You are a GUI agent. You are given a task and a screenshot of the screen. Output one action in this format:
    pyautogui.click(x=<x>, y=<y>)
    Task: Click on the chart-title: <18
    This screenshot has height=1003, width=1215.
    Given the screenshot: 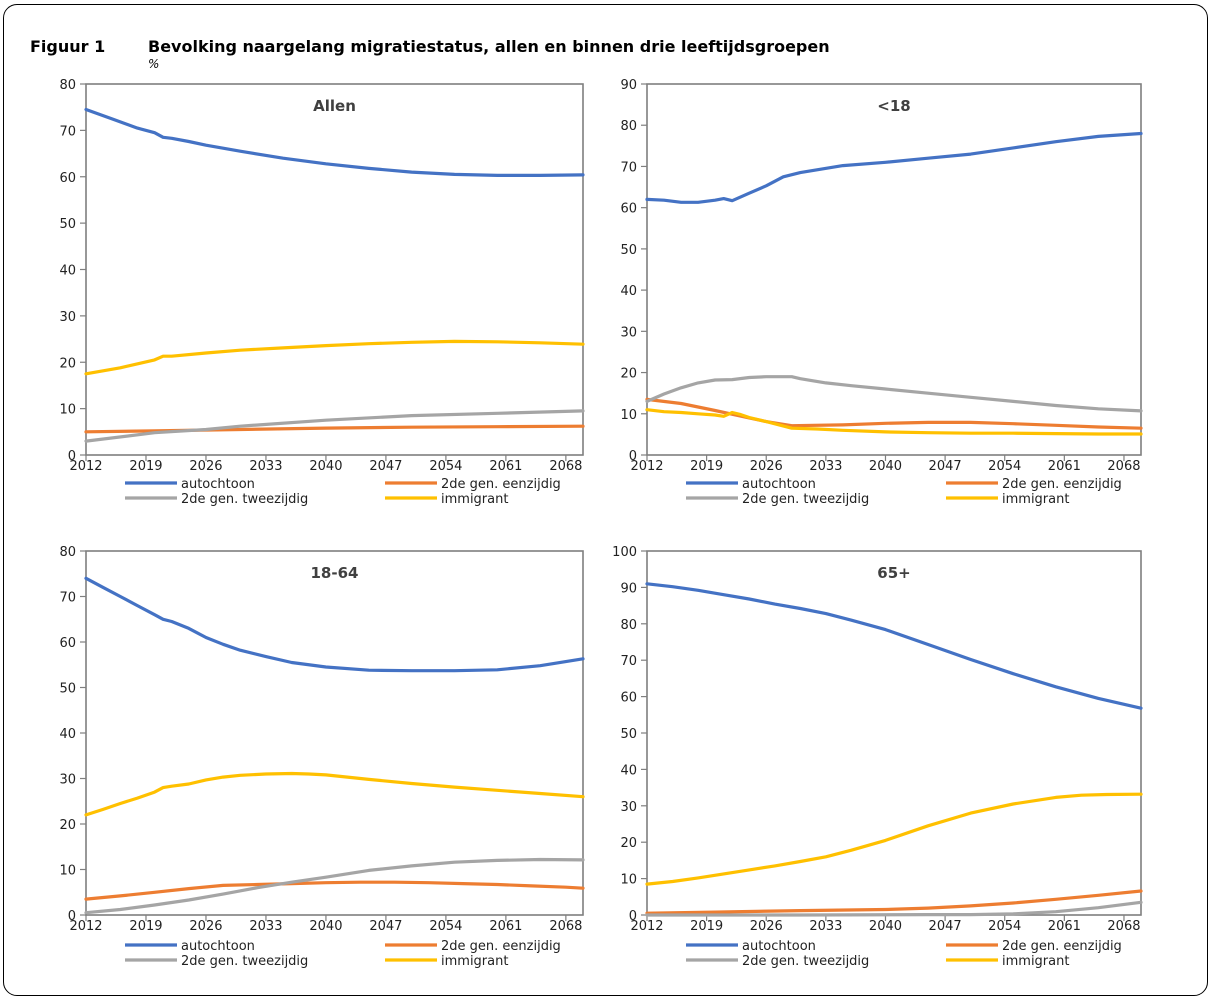 What is the action you would take?
    pyautogui.click(x=893, y=106)
    